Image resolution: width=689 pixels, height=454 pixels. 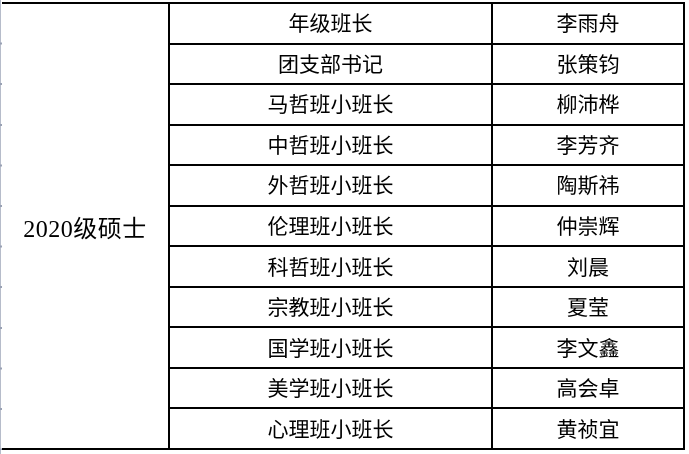 I want to click on table-row: 中哲班小班长 李芳齐, so click(x=426, y=146).